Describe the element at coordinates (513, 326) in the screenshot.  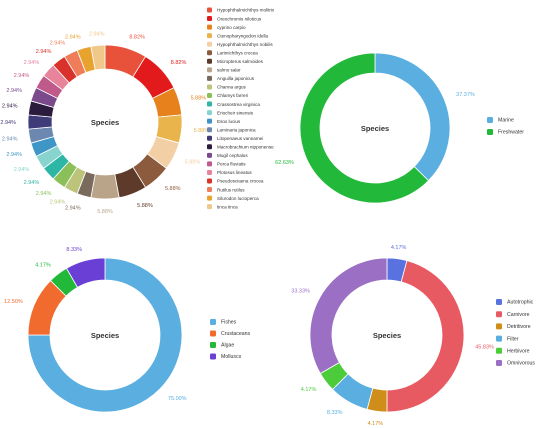
I see `legend-item: Detritivore` at that location.